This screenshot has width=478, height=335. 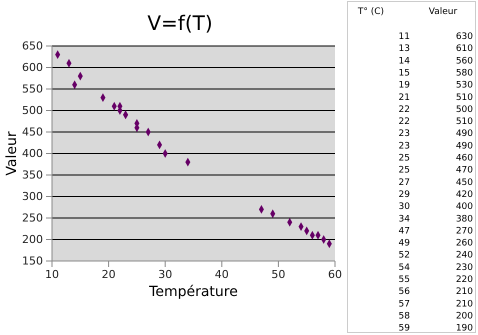 What do you see at coordinates (370, 12) in the screenshot?
I see `text: T° (C)` at bounding box center [370, 12].